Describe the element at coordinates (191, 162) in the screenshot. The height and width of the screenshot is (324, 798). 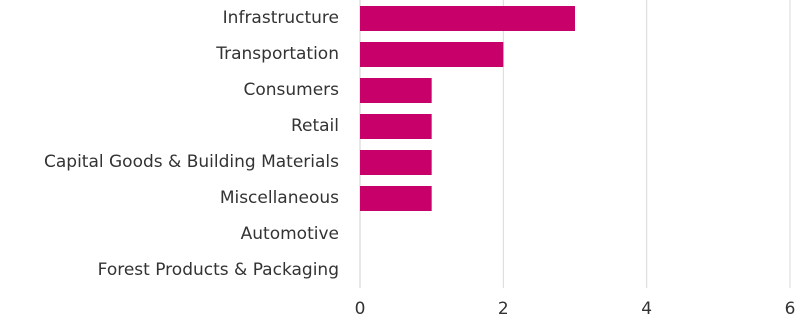
I see `category-label: Capital Goods & Building Materials` at that location.